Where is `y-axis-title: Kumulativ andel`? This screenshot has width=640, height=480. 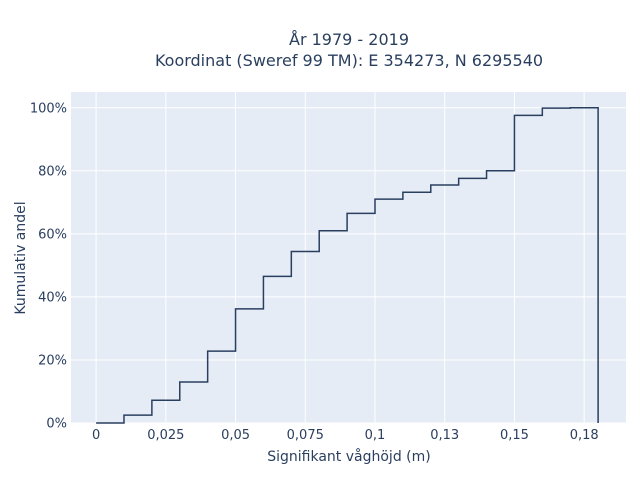
y-axis-title: Kumulativ andel is located at coordinates (21, 257).